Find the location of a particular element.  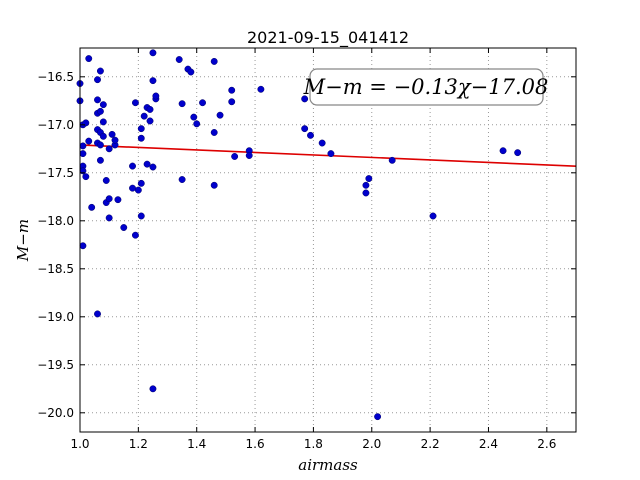

y-tick-label: −19.0 is located at coordinates (55, 317).